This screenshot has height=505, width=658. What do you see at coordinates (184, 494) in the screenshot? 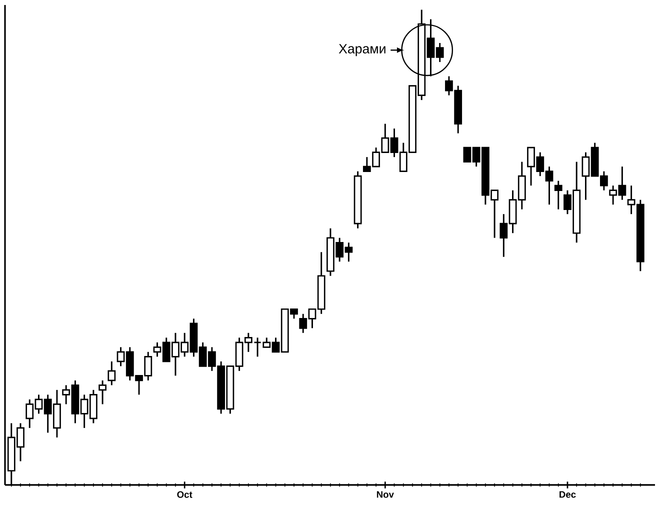
I see `x-tick-label: Oct` at bounding box center [184, 494].